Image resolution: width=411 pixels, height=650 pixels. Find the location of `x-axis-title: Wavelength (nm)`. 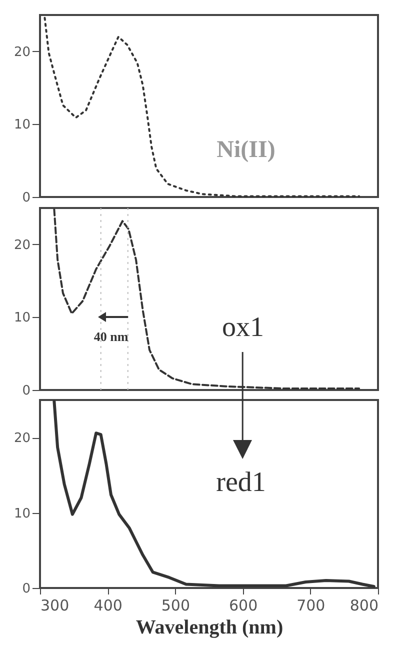

x-axis-title: Wavelength (nm) is located at coordinates (210, 627).